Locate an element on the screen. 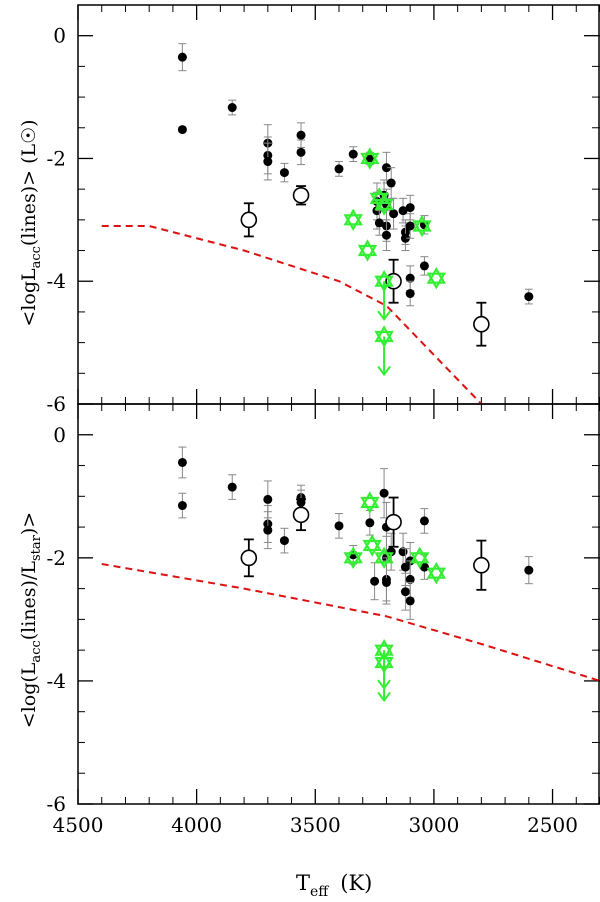 This screenshot has width=600, height=902. top-y-axis-label: <logLacc(lines)> (L☉) is located at coordinates (31, 222).